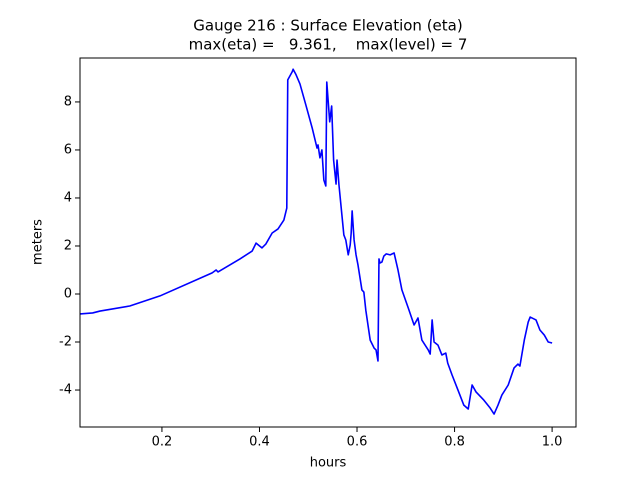 This screenshot has width=640, height=480. What do you see at coordinates (328, 45) in the screenshot?
I see `chart-subtitle: max(eta) = 9.361, max(level) = 7` at bounding box center [328, 45].